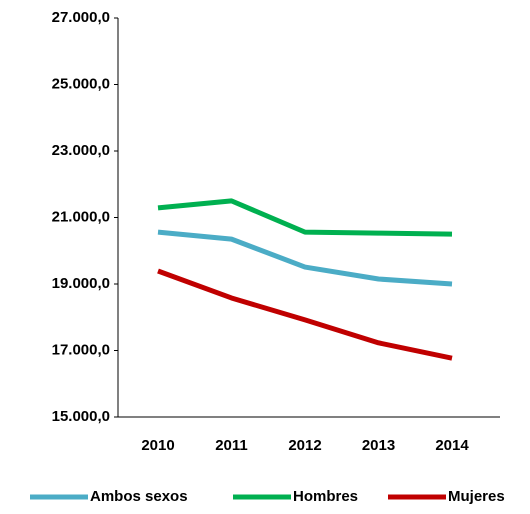 The width and height of the screenshot is (530, 514). Describe the element at coordinates (476, 496) in the screenshot. I see `legend-label: Mujeres` at that location.